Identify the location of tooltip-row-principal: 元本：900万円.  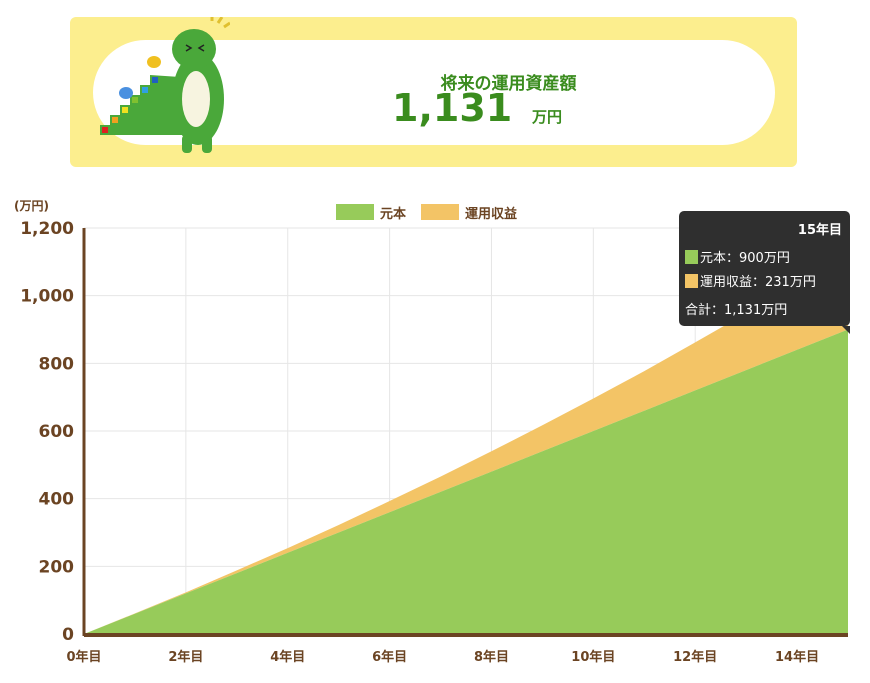
(737, 256).